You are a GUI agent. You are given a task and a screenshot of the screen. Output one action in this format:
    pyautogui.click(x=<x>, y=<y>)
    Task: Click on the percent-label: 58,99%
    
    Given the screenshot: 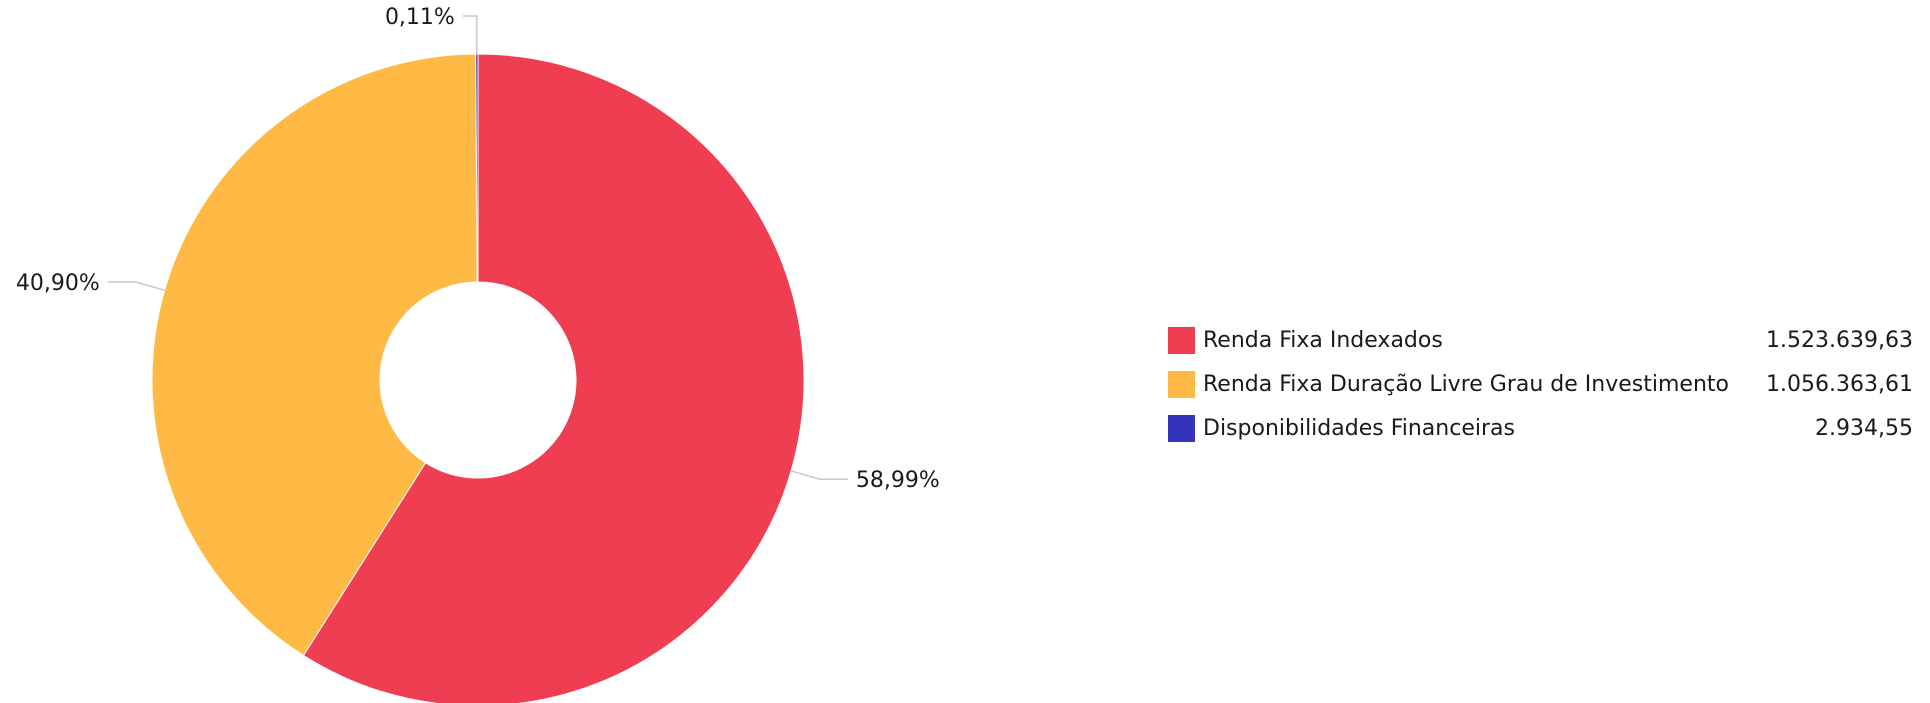 What is the action you would take?
    pyautogui.click(x=898, y=480)
    